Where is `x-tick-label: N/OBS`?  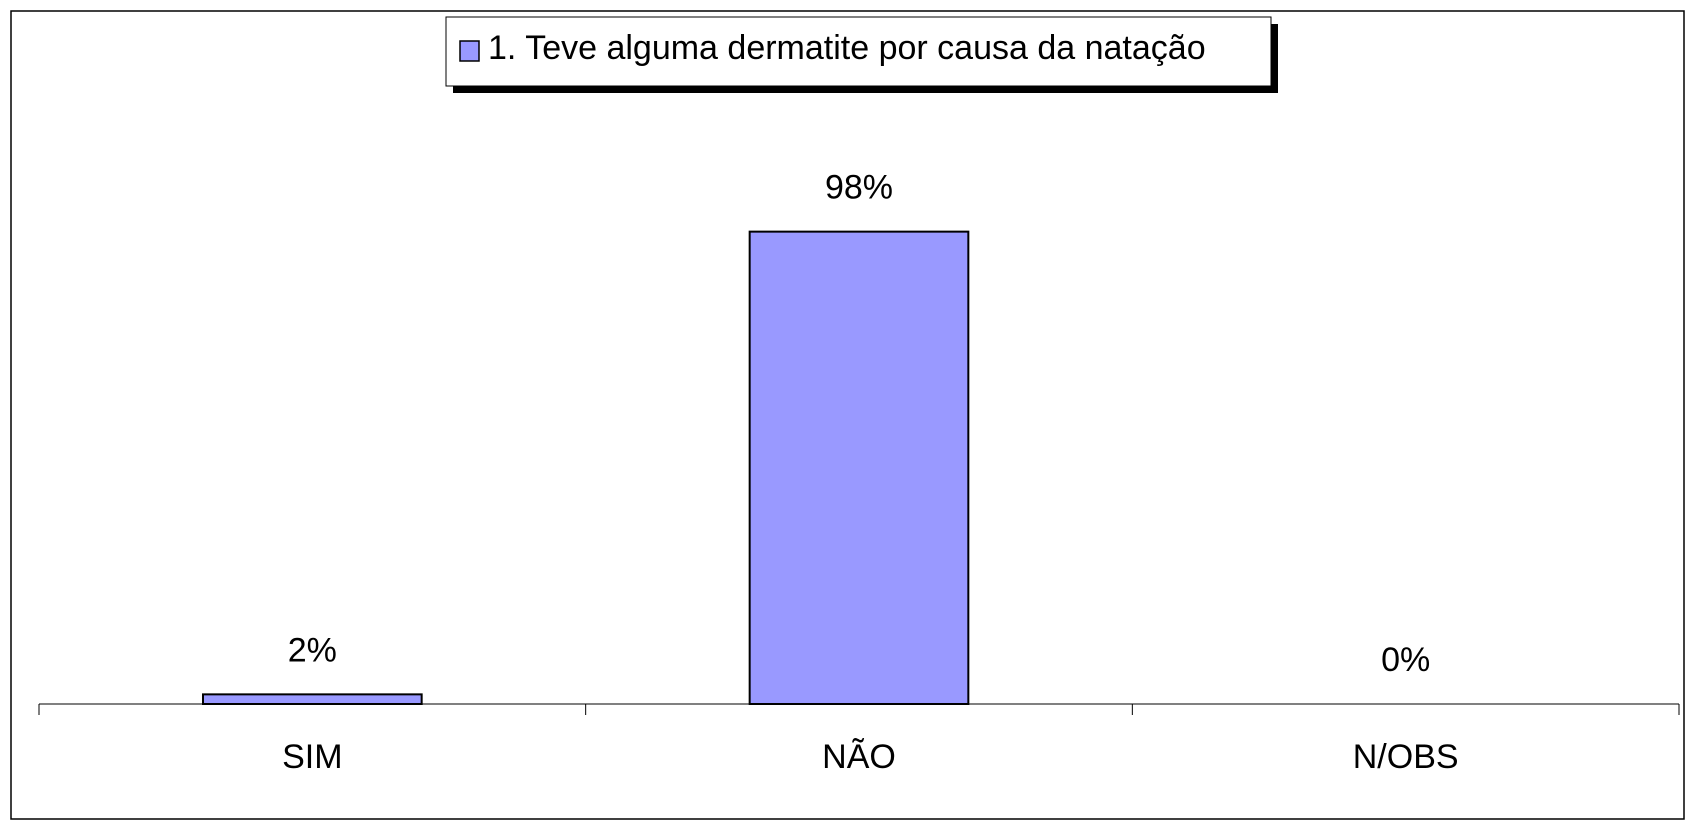 x-tick-label: N/OBS is located at coordinates (1406, 757).